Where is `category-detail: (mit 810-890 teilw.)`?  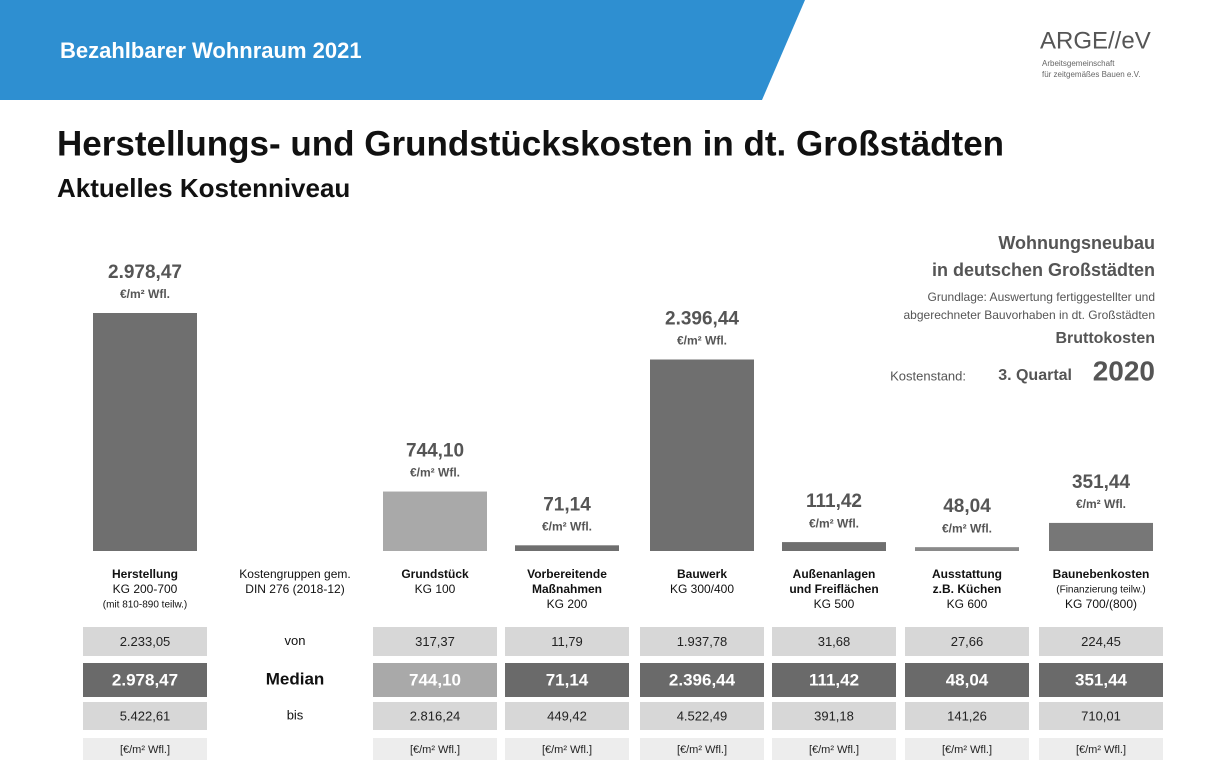
category-detail: (mit 810-890 teilw.) is located at coordinates (145, 605).